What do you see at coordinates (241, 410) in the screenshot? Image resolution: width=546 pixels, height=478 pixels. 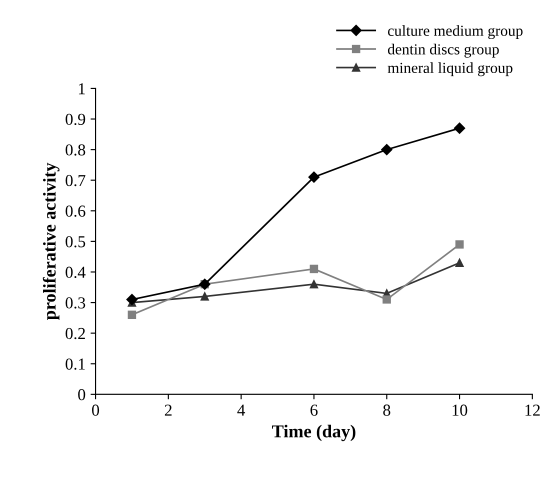 I see `x-tick-label: 4` at bounding box center [241, 410].